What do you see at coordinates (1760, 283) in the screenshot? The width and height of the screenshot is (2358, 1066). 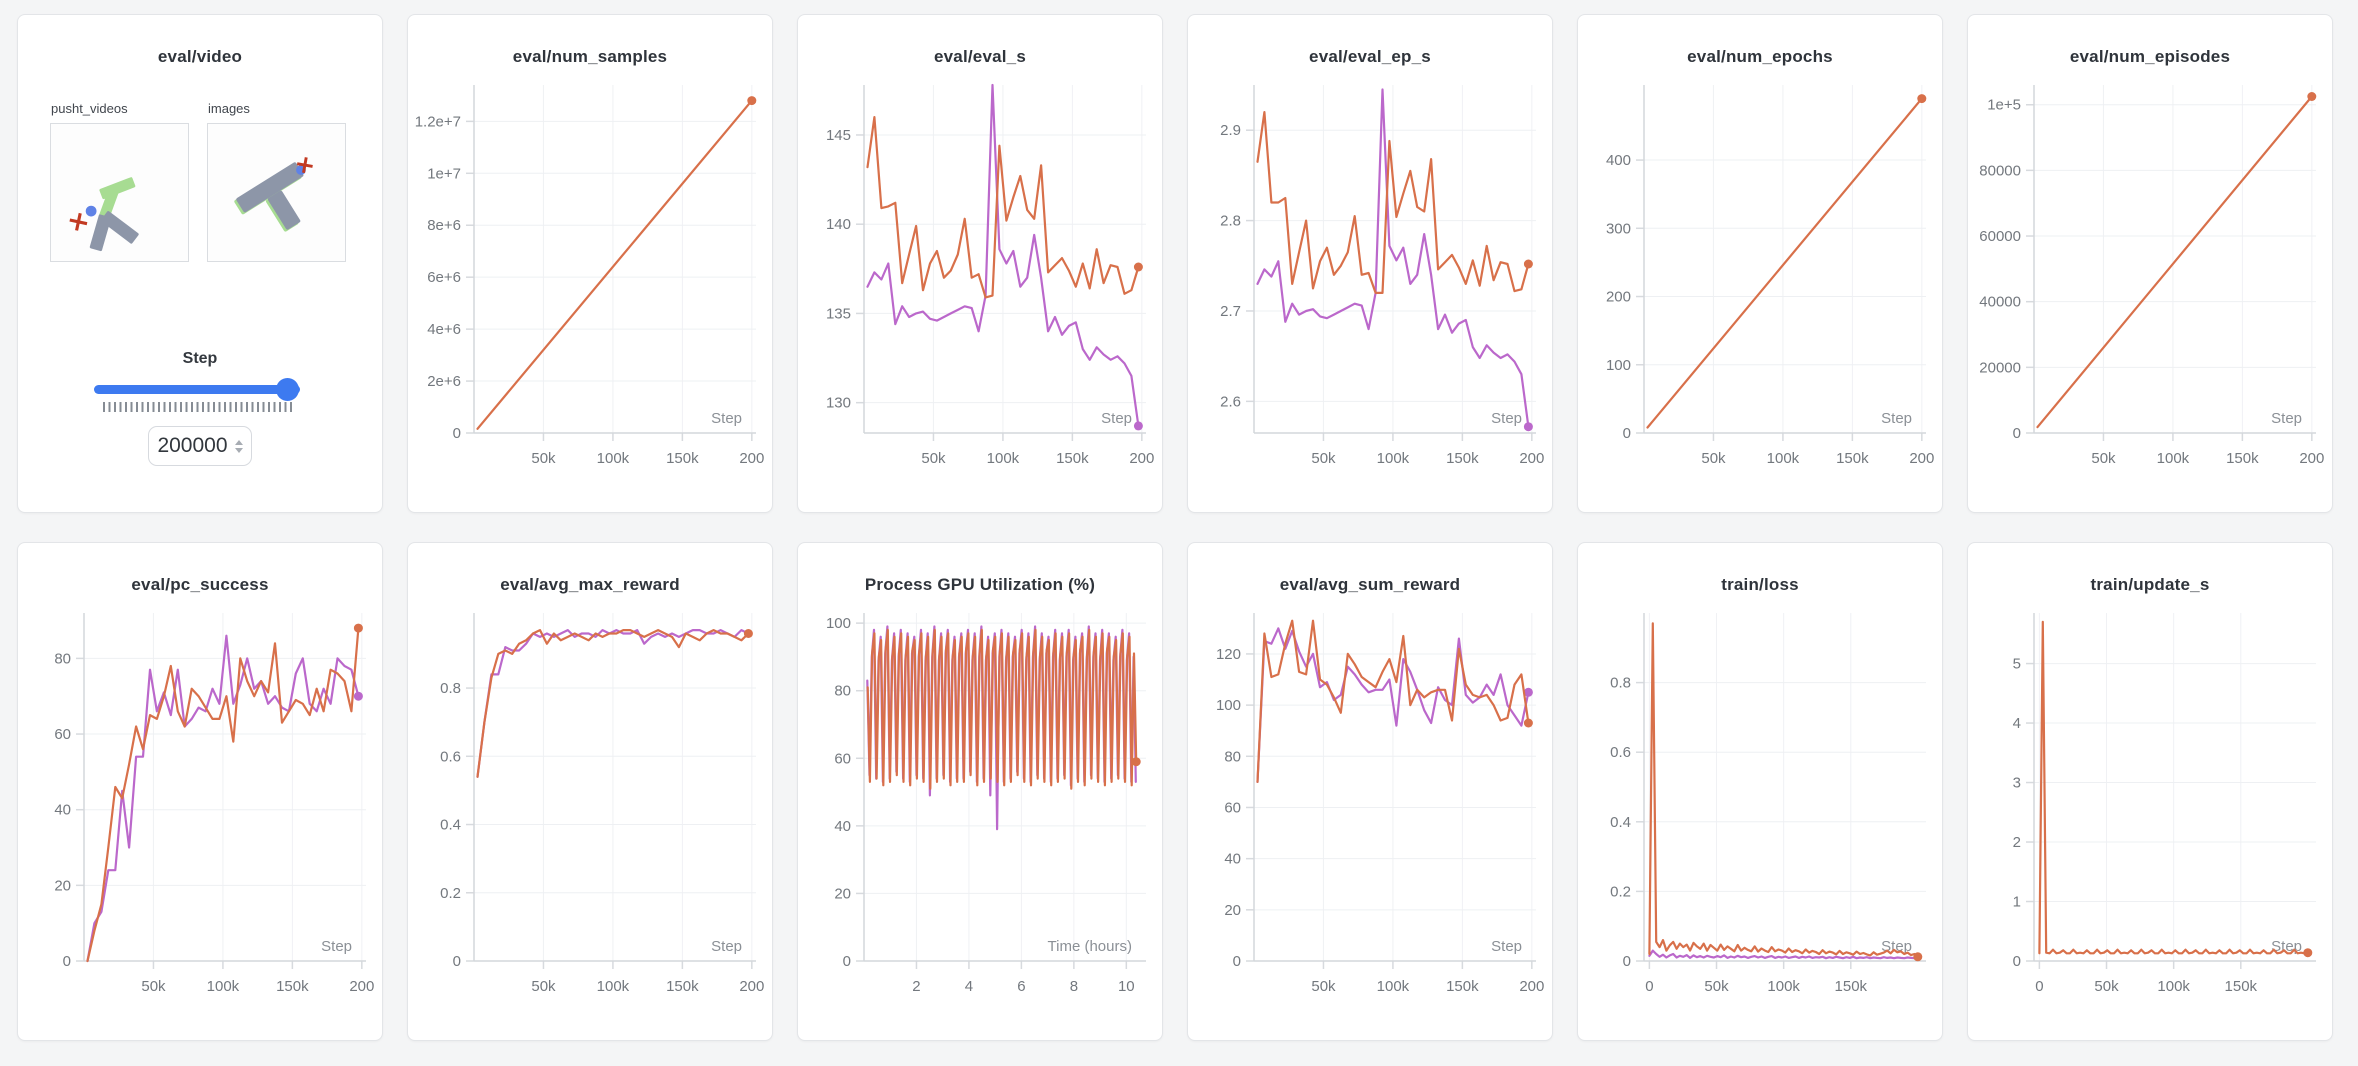 I see `chart-eval-num-epochs: 50k 100k 150k 200 0 100 200 300 400 Step` at bounding box center [1760, 283].